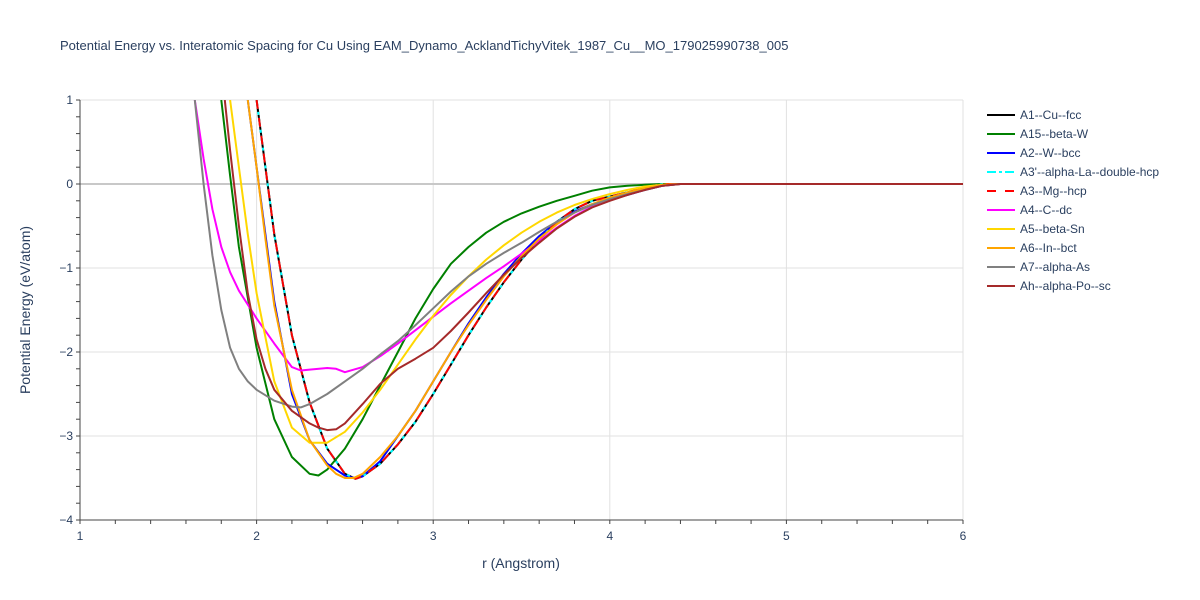 The image size is (1200, 600). What do you see at coordinates (1089, 172) in the screenshot?
I see `legend-label: A3'--alpha-La--double-hcp` at bounding box center [1089, 172].